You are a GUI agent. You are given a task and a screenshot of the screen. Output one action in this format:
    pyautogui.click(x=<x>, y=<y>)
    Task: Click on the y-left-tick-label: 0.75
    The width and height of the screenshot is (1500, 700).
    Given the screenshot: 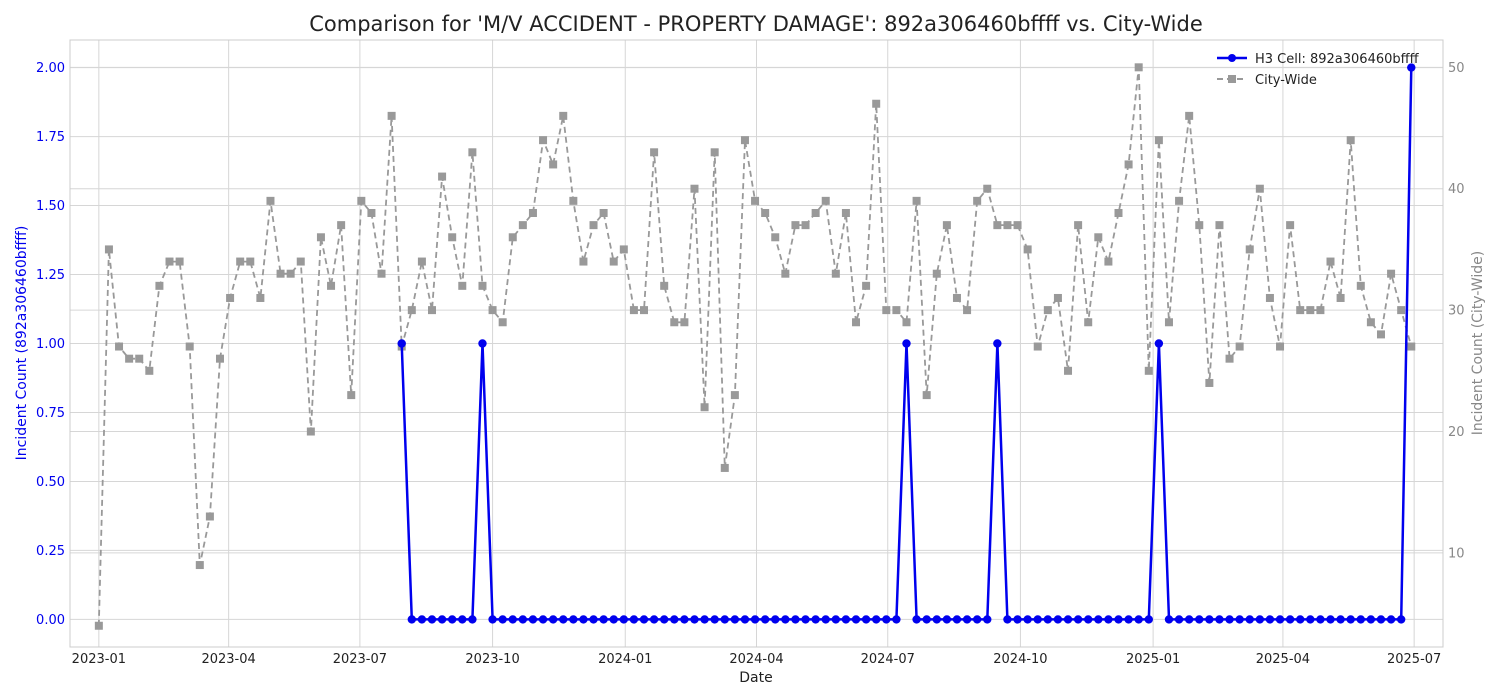 What is the action you would take?
    pyautogui.click(x=50, y=413)
    